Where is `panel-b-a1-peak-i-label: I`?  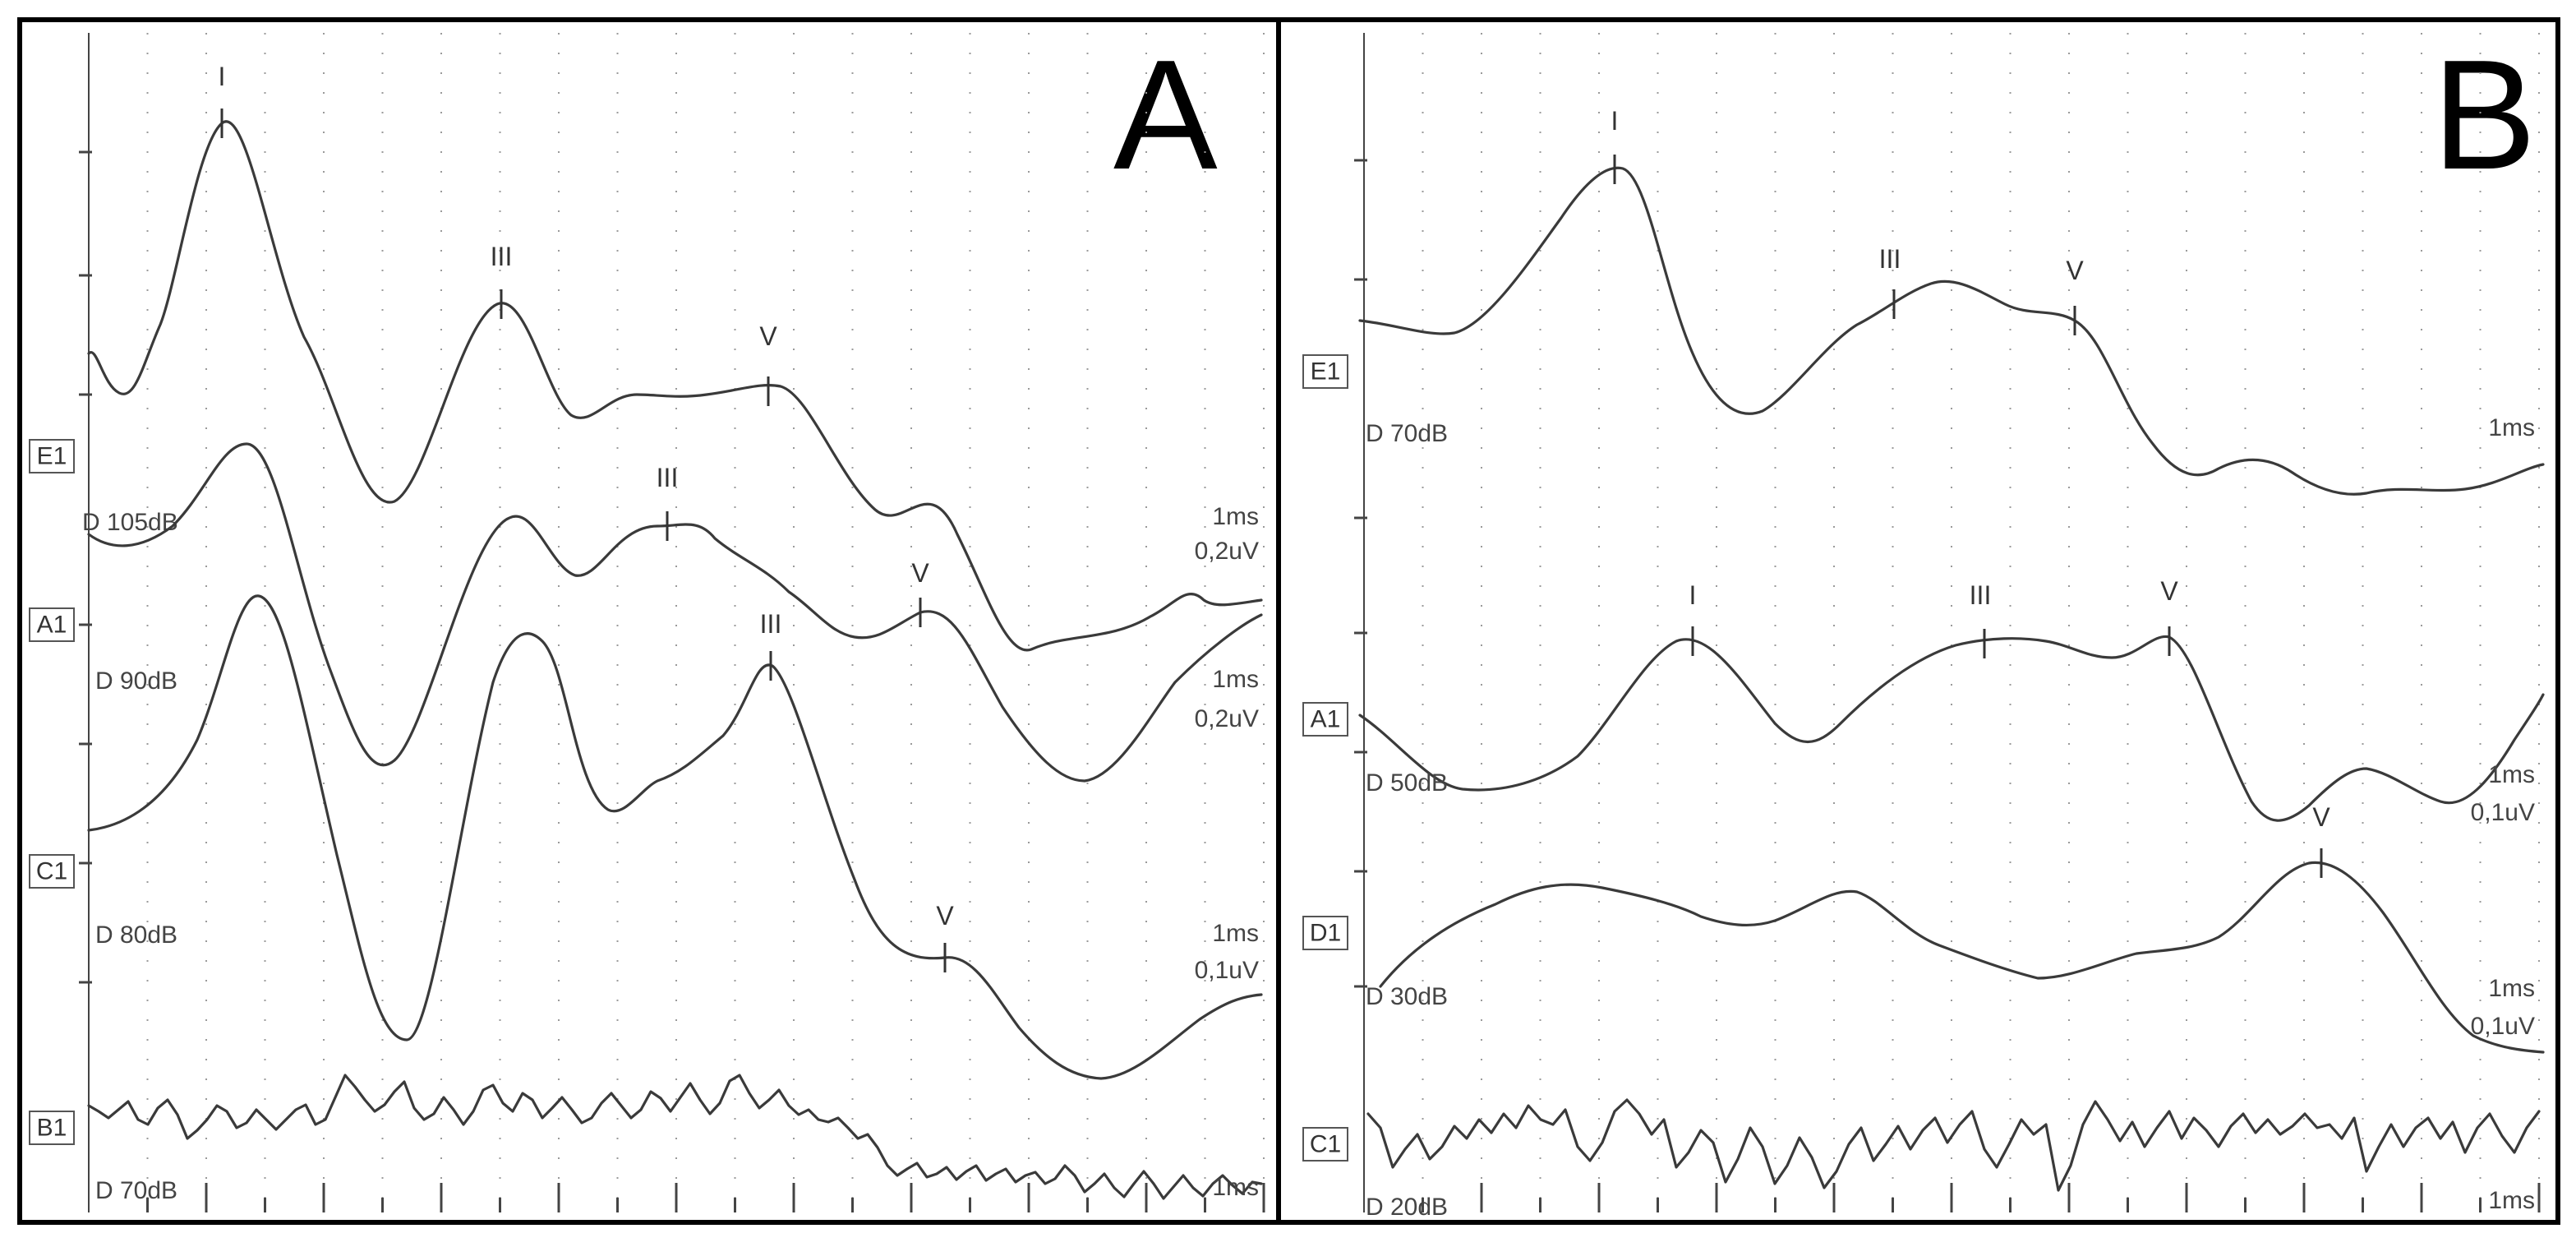 panel-b-a1-peak-i-label: I is located at coordinates (1693, 595).